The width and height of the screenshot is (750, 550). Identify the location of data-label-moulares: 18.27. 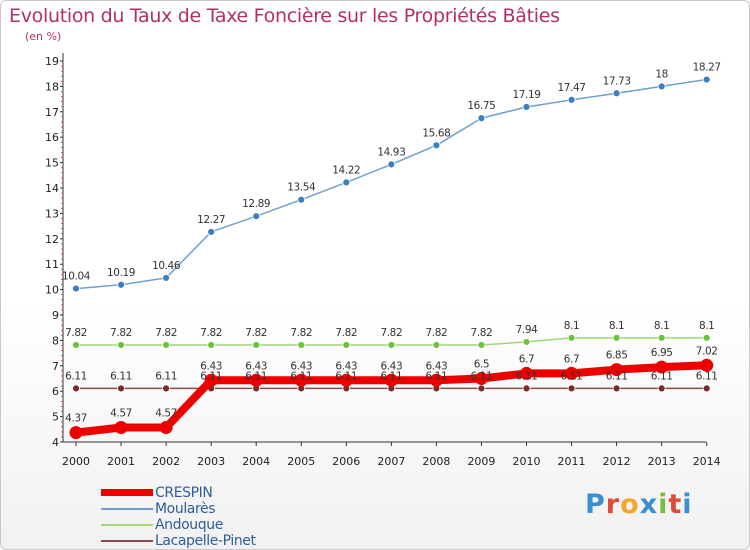
(707, 68).